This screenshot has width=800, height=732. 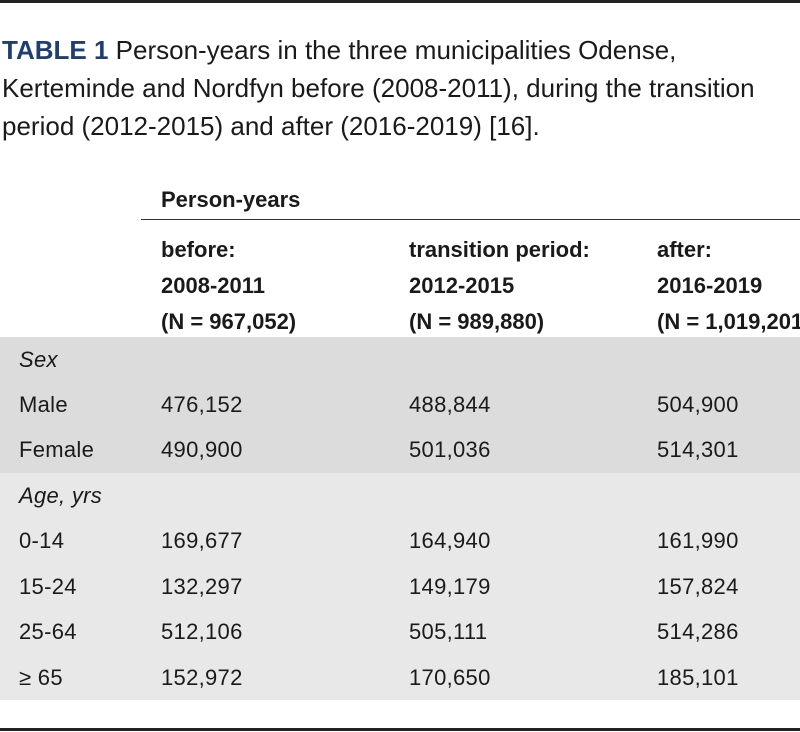 What do you see at coordinates (229, 321) in the screenshot?
I see `column-header-line: (N = 967,052)` at bounding box center [229, 321].